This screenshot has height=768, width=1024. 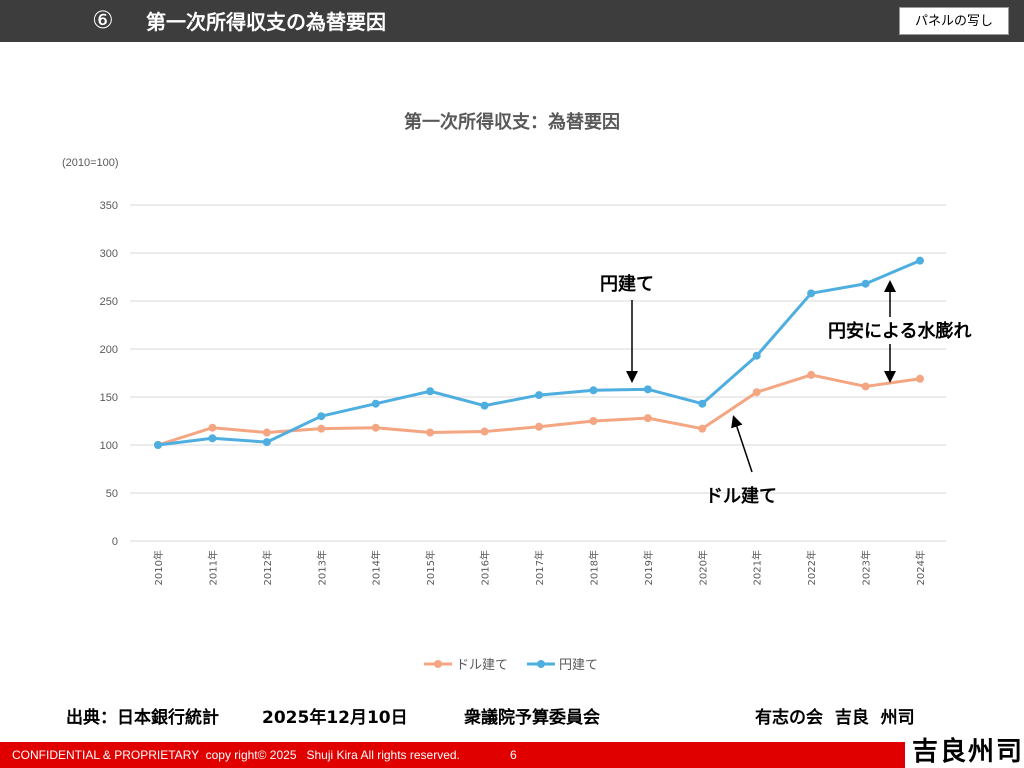 What do you see at coordinates (811, 567) in the screenshot?
I see `x-tick-label: 2022年` at bounding box center [811, 567].